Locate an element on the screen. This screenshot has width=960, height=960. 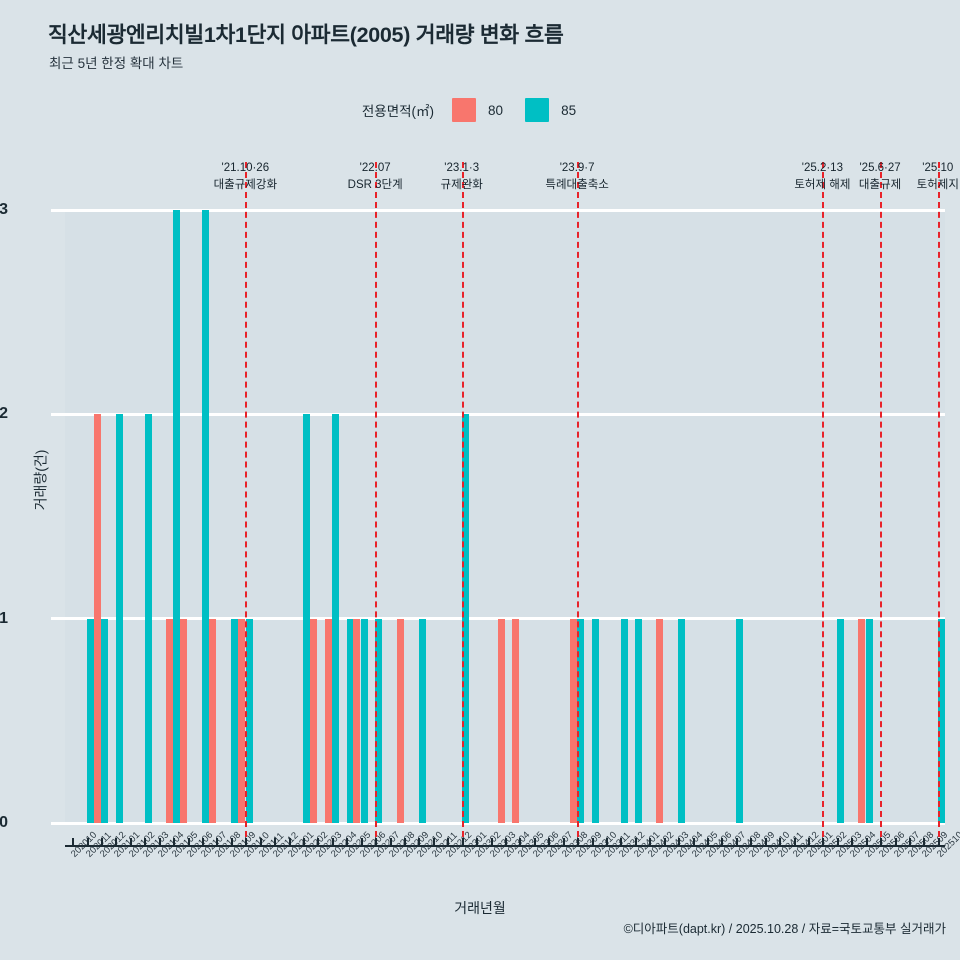
event-annotation: '25.6·27 대출규제 is located at coordinates (880, 176).